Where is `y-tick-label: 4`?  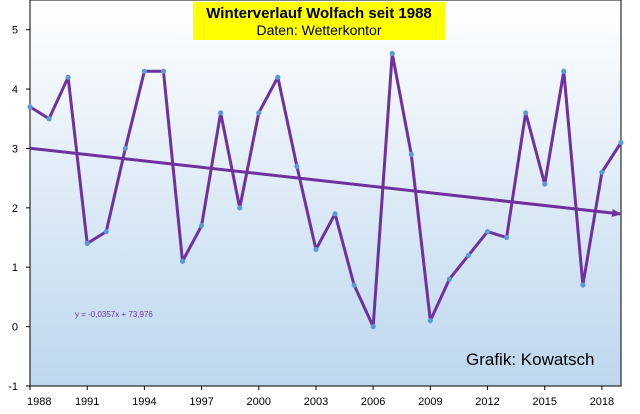 y-tick-label: 4 is located at coordinates (15, 90).